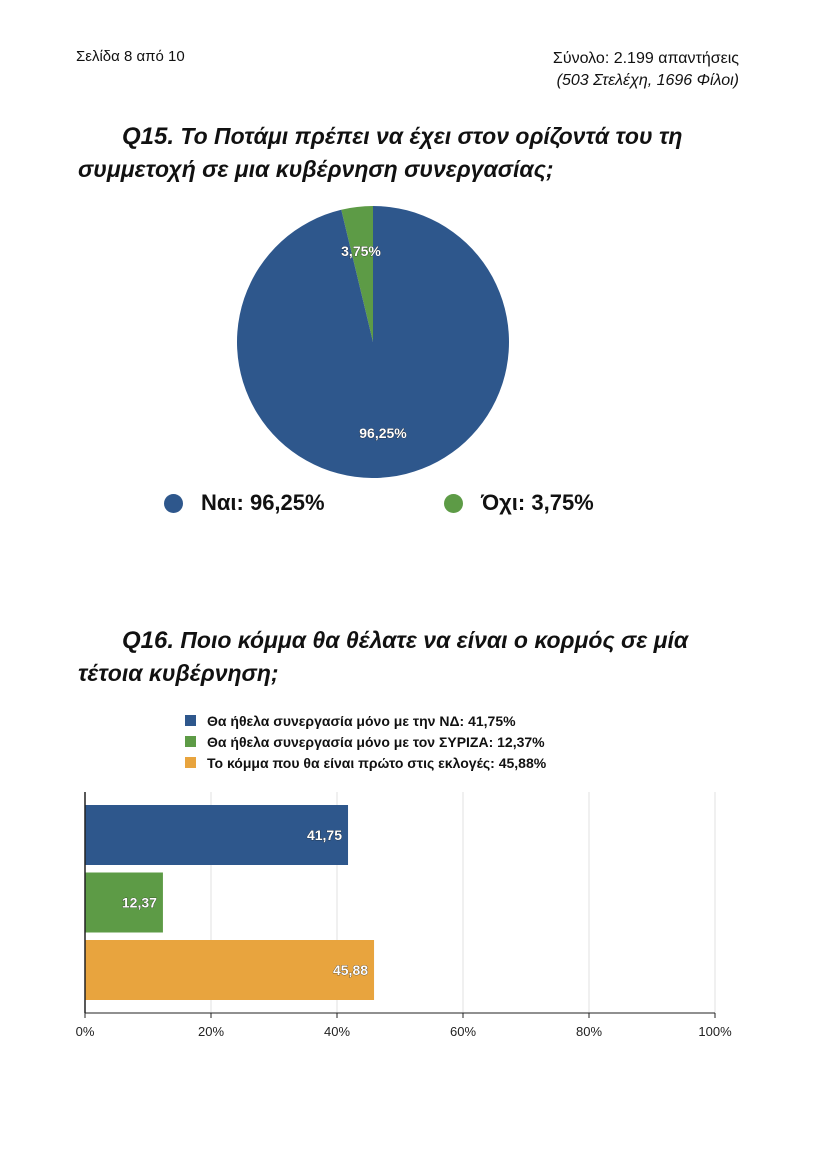  Describe the element at coordinates (463, 1031) in the screenshot. I see `x-tick-label: 60%` at that location.